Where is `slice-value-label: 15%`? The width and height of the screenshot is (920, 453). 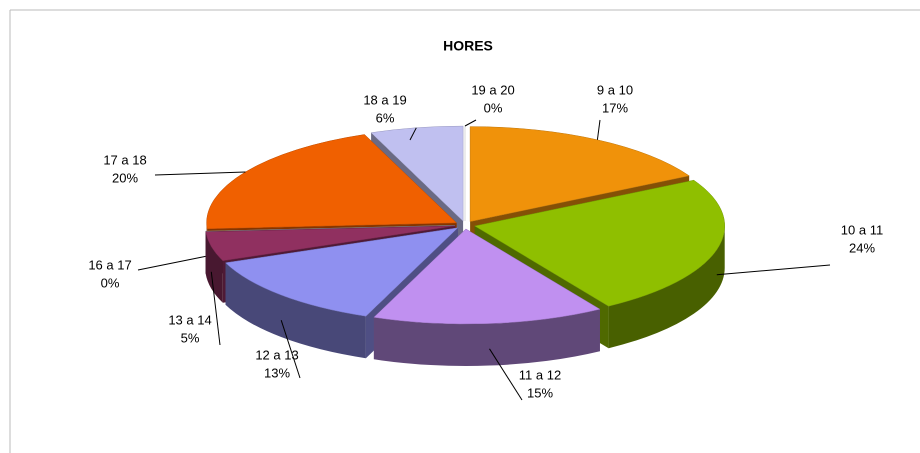
slice-value-label: 15% is located at coordinates (540, 392).